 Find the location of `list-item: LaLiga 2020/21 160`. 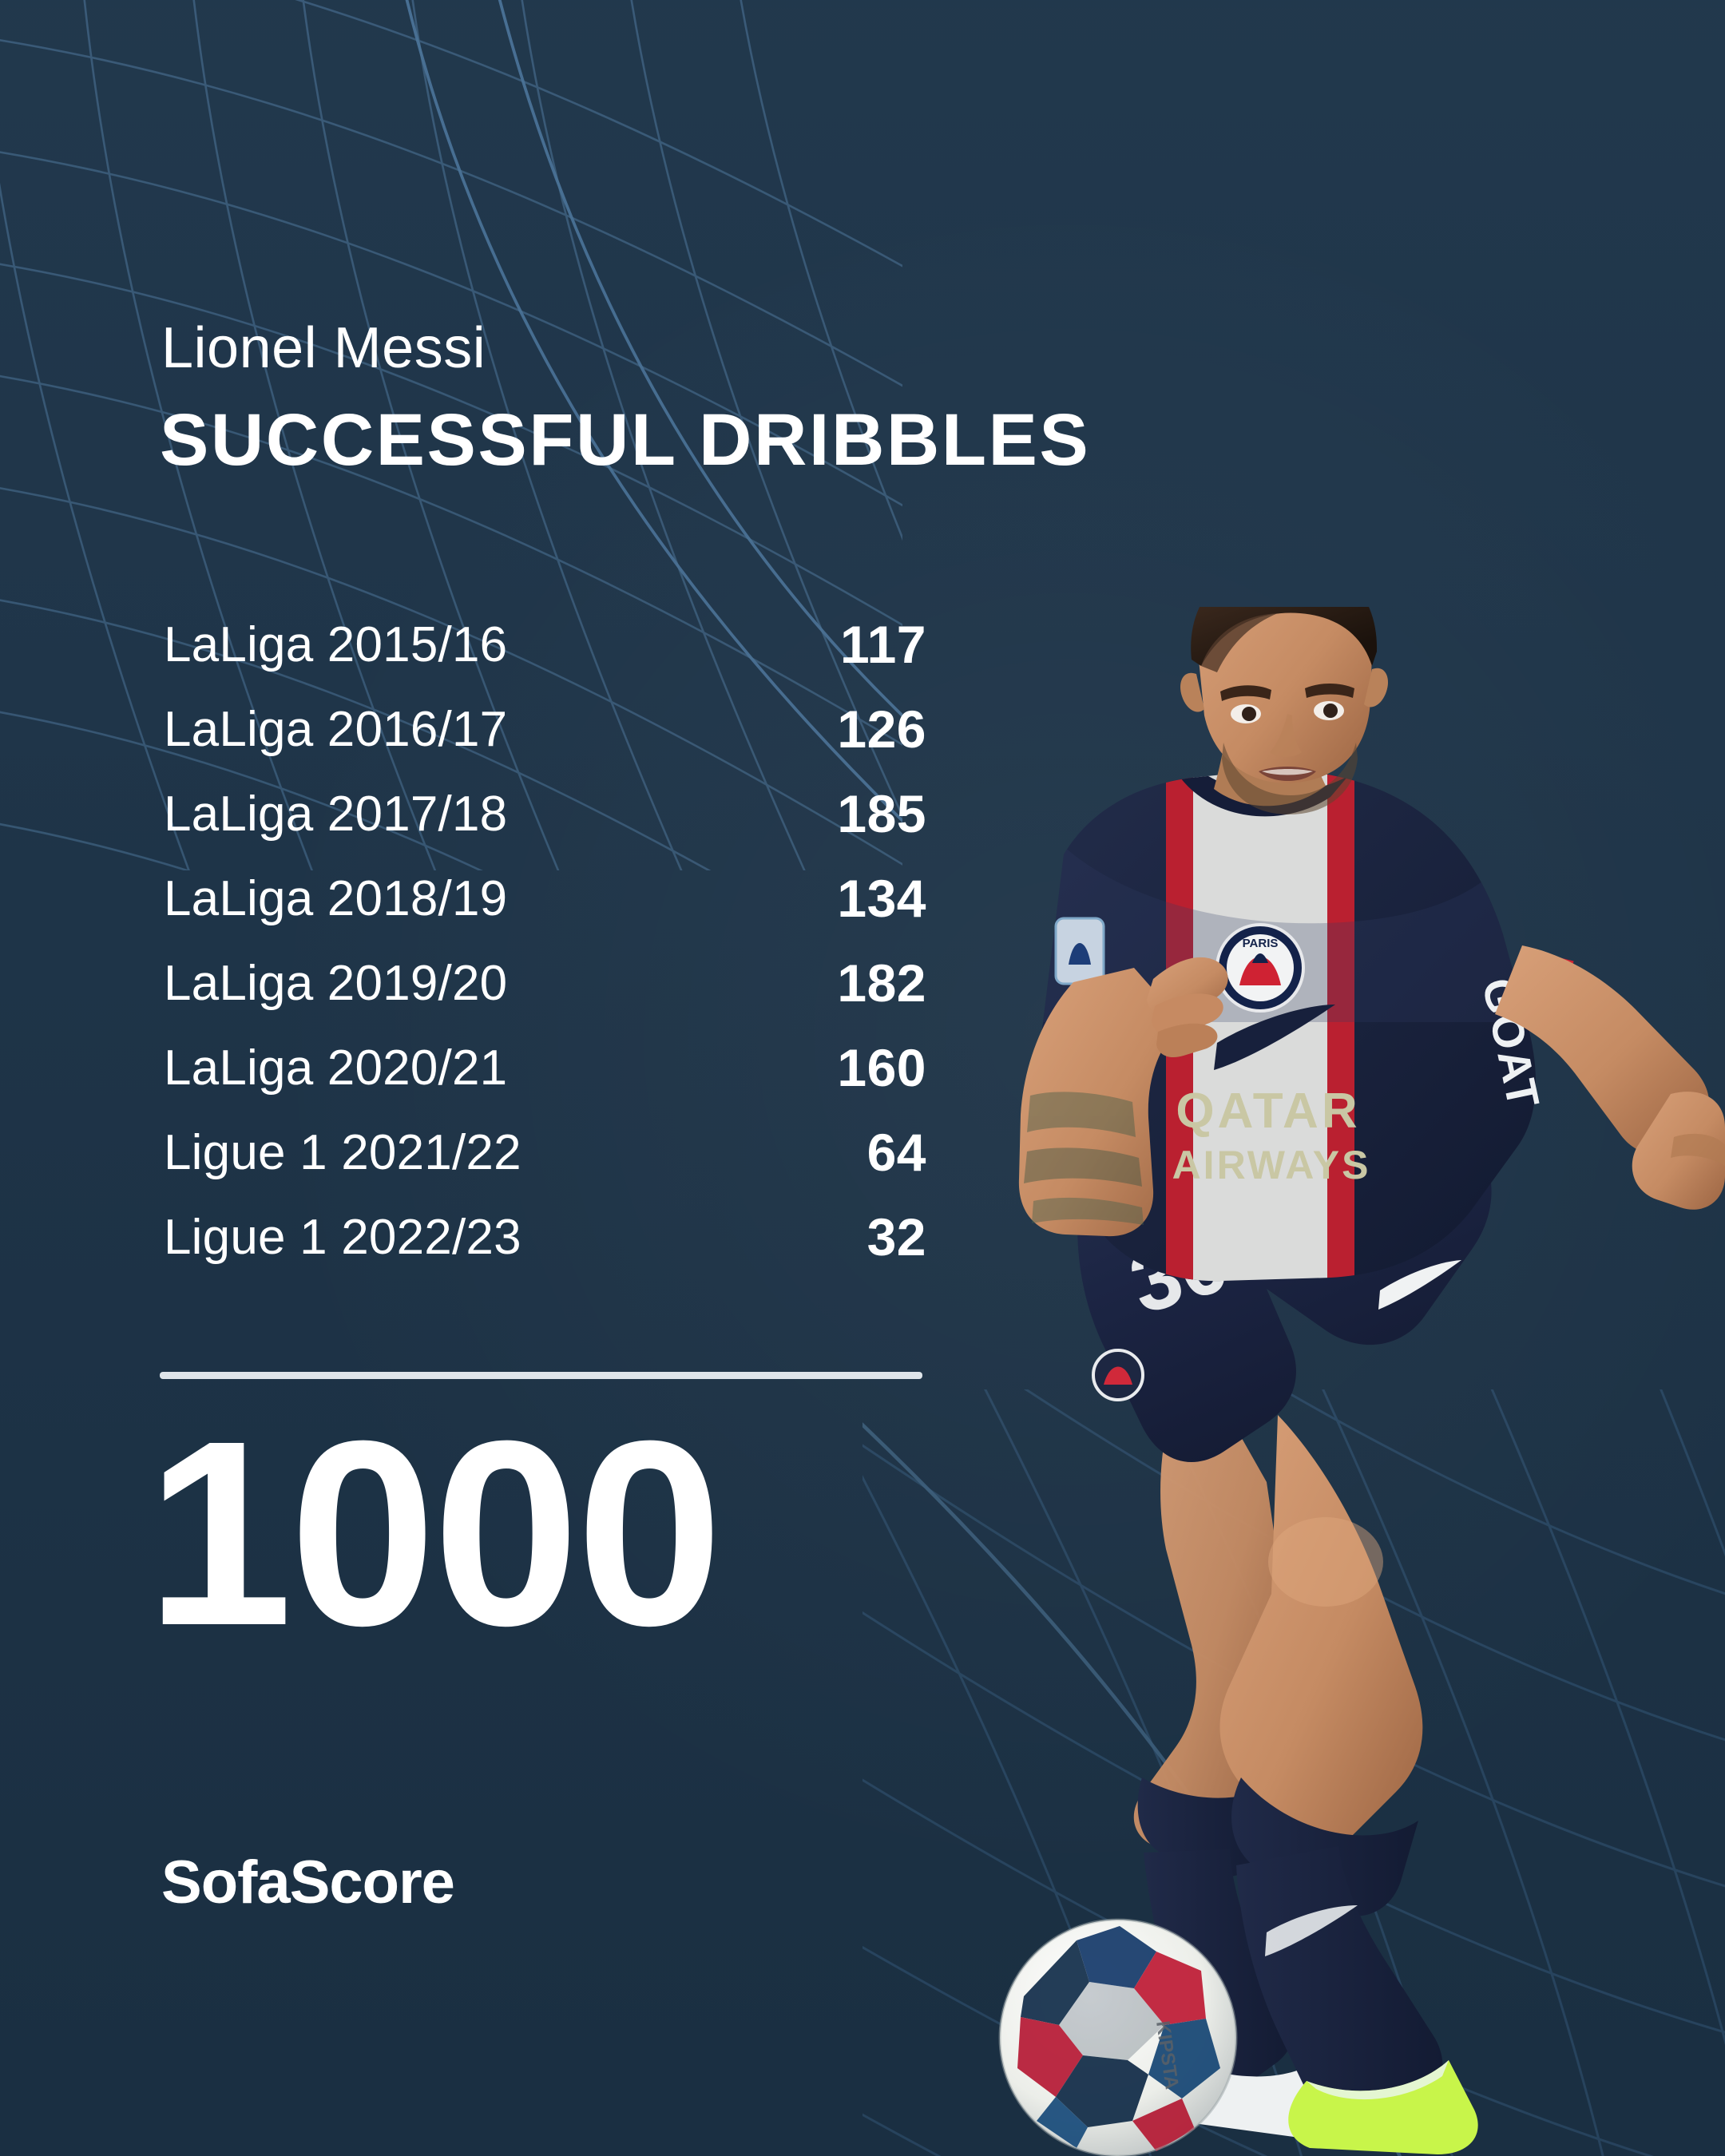

list-item: LaLiga 2020/21 160 is located at coordinates (543, 1082).